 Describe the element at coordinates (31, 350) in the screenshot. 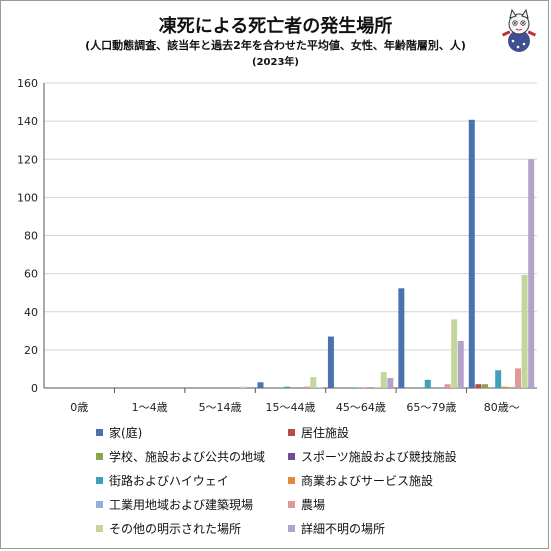

I see `y-tick-label: 20` at that location.